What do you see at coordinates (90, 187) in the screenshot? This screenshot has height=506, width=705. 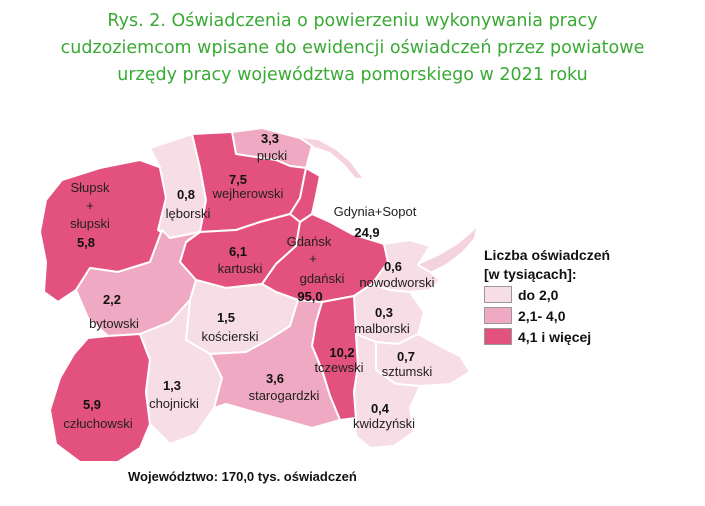 I see `slupski-name-1: Słupsk` at bounding box center [90, 187].